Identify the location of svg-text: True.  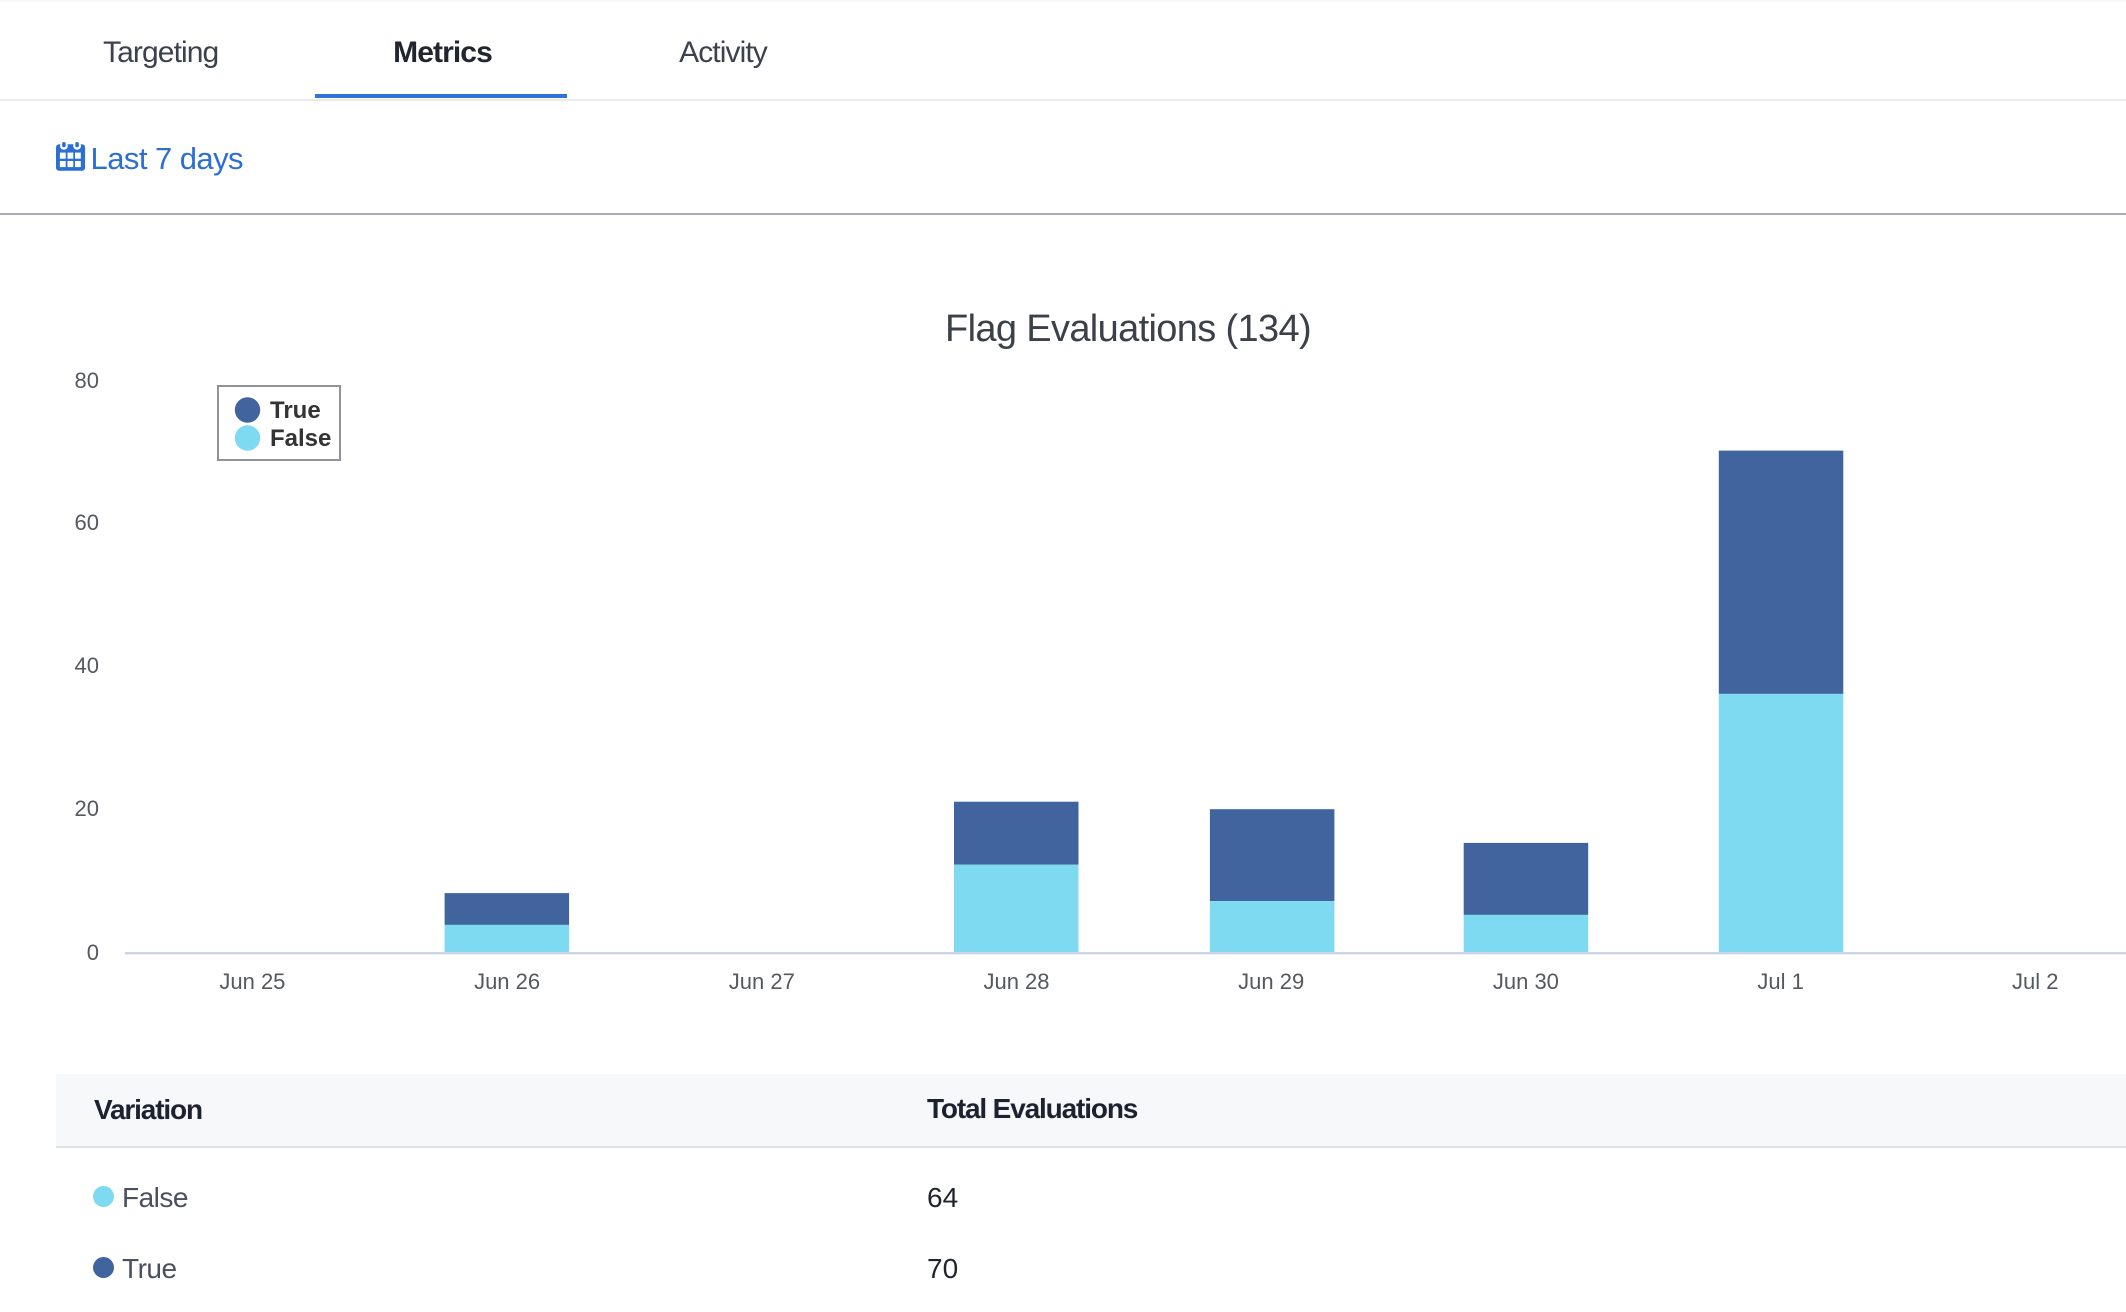
(295, 410).